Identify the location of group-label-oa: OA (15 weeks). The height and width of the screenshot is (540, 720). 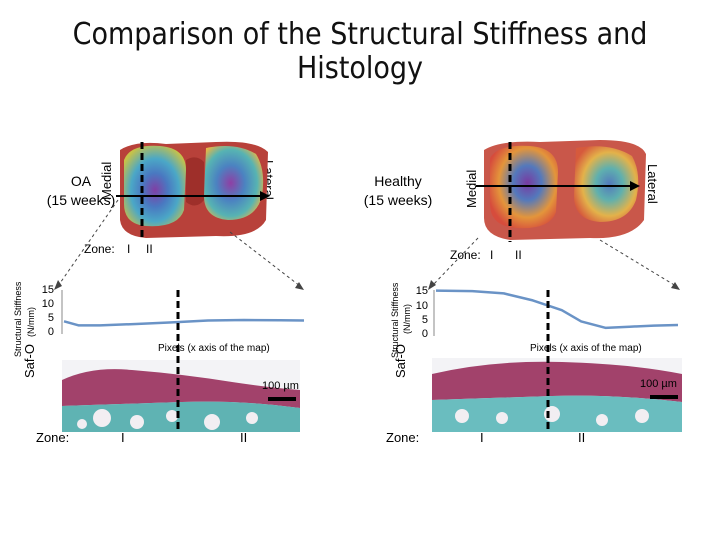
(81, 191).